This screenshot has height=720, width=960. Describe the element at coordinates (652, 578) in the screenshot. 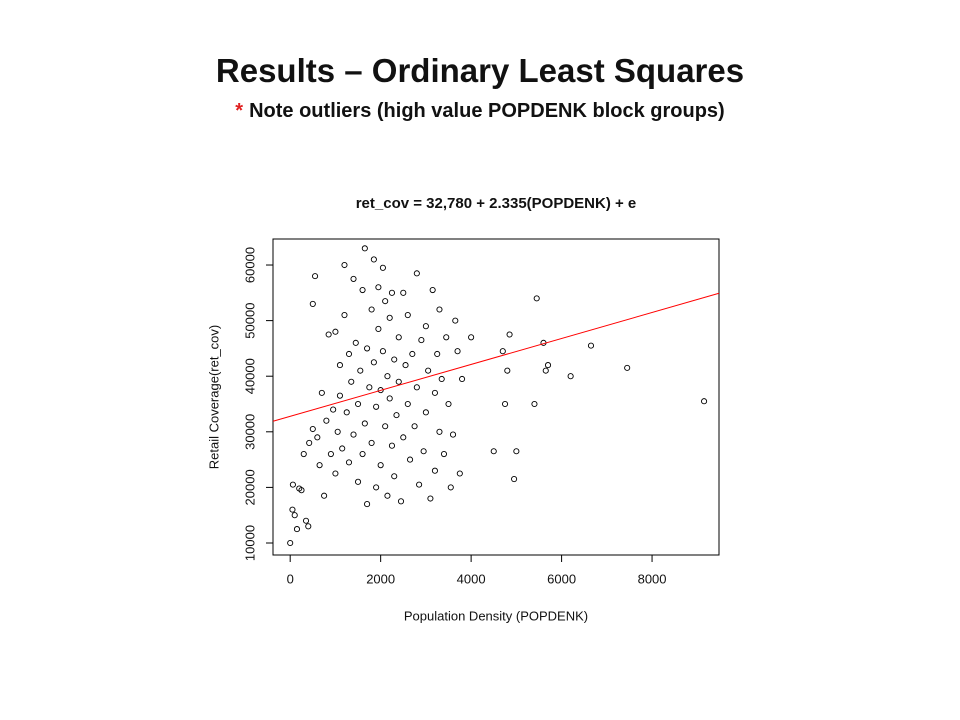

I see `x-tick-label: 8000` at that location.